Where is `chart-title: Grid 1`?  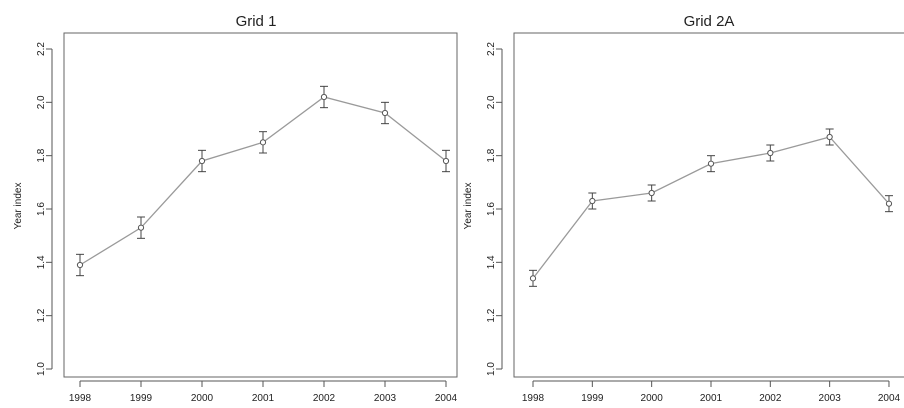
chart-title: Grid 1 is located at coordinates (256, 21).